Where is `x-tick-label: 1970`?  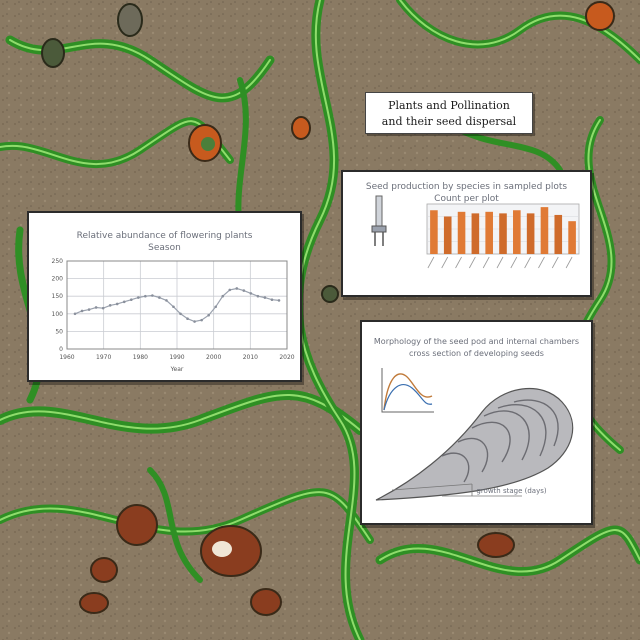
x-tick-label: 1970 is located at coordinates (103, 357).